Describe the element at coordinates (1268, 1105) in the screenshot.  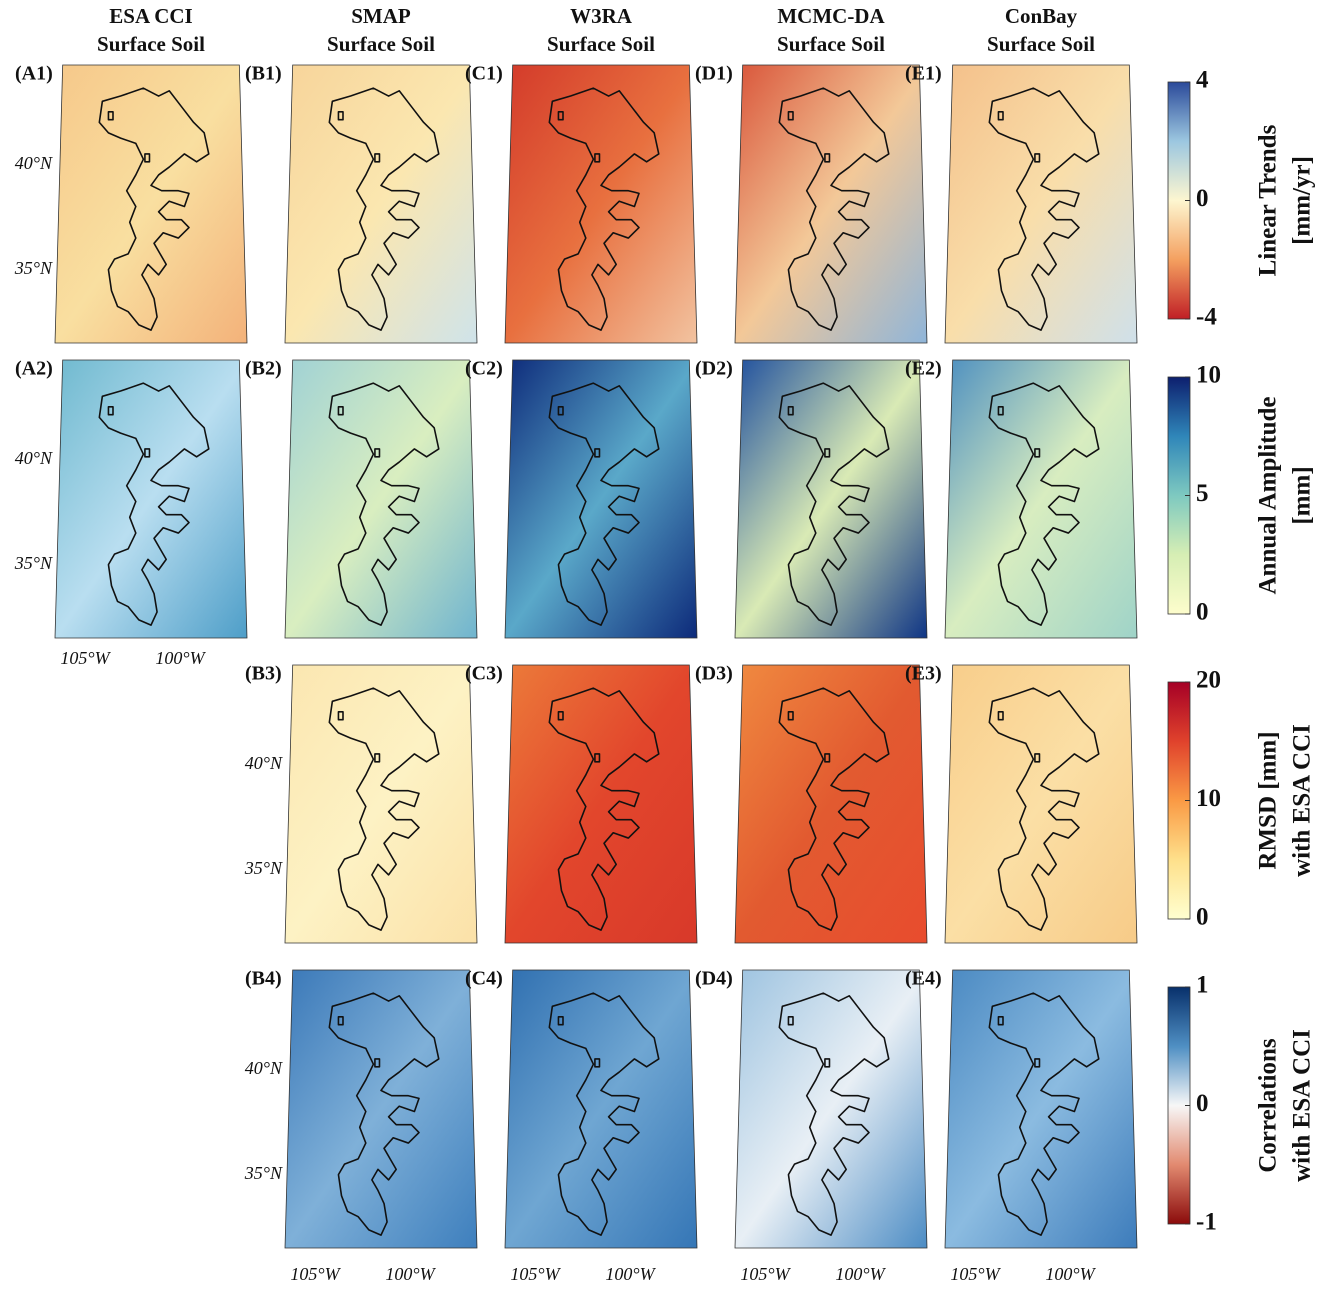
I see `colorbar-title: Correlations` at that location.